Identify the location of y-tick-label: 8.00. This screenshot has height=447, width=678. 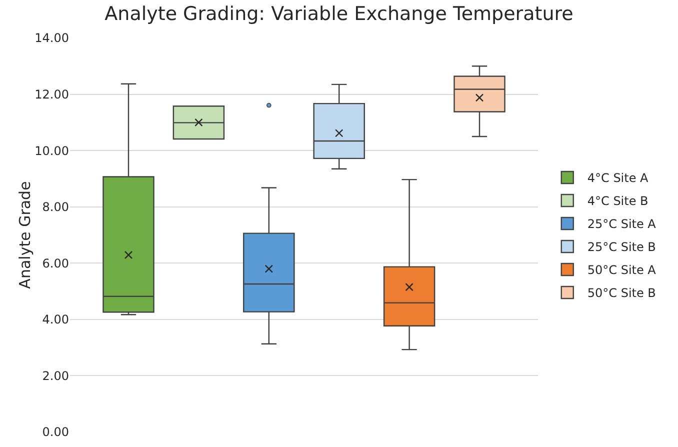
(55, 207).